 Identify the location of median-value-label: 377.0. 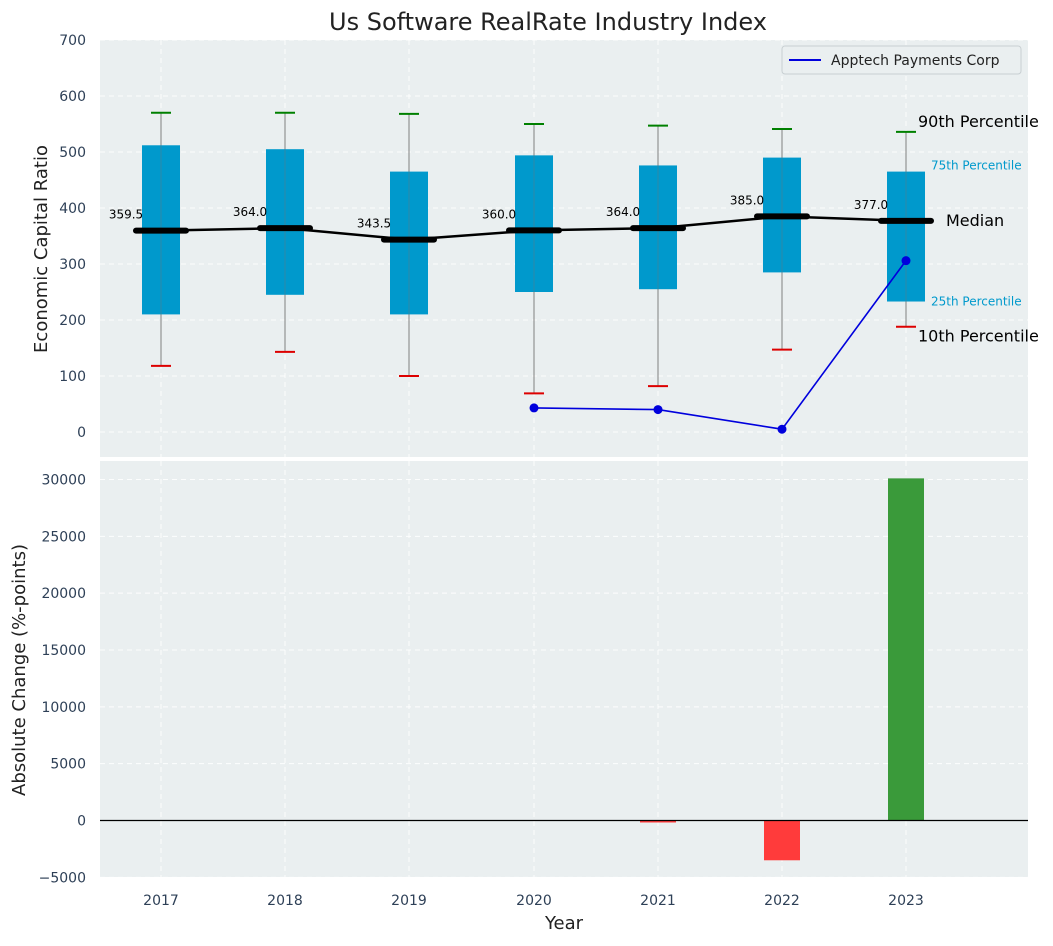
(871, 205).